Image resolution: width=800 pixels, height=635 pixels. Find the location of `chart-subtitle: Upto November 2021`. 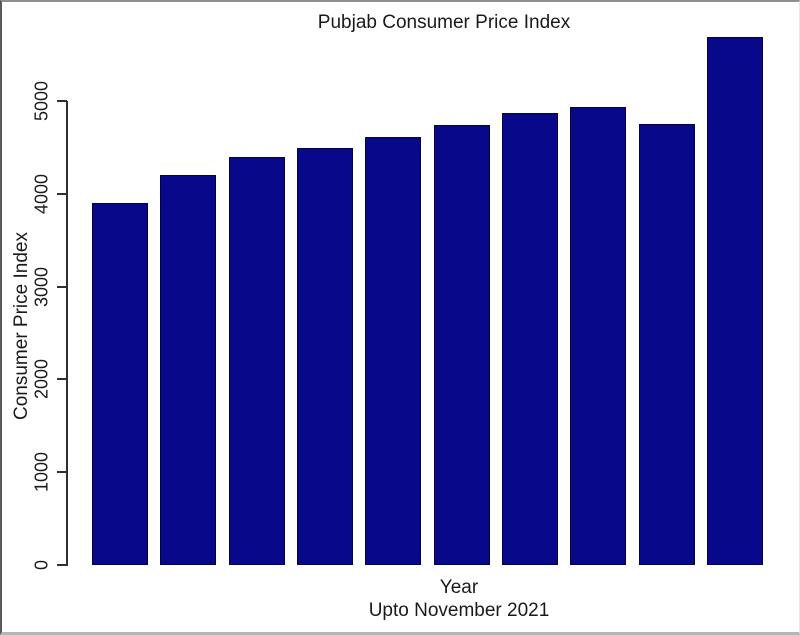

chart-subtitle: Upto November 2021 is located at coordinates (459, 610).